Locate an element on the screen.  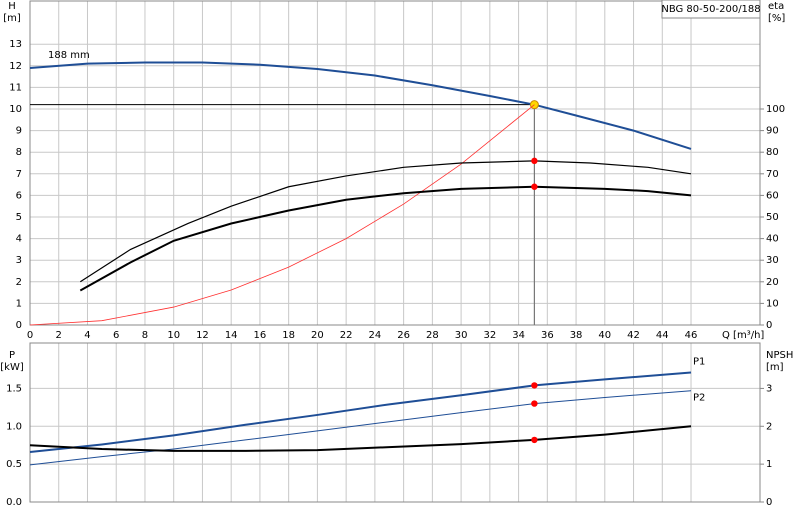
y-tick-label: 0.5 is located at coordinates (14, 464).